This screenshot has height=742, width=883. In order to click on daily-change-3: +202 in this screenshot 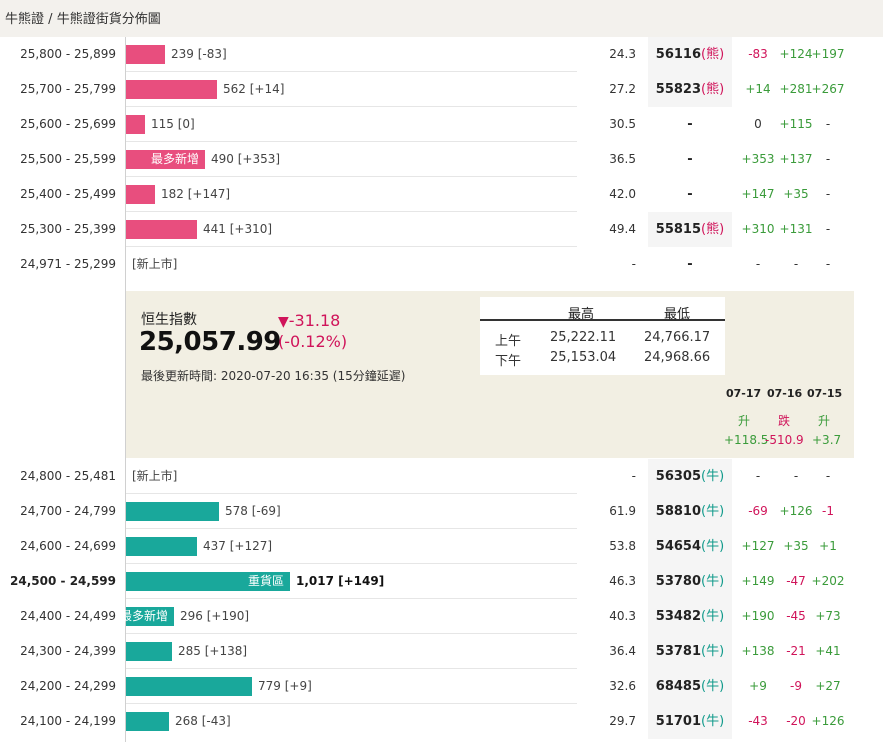, I will do `click(828, 581)`.